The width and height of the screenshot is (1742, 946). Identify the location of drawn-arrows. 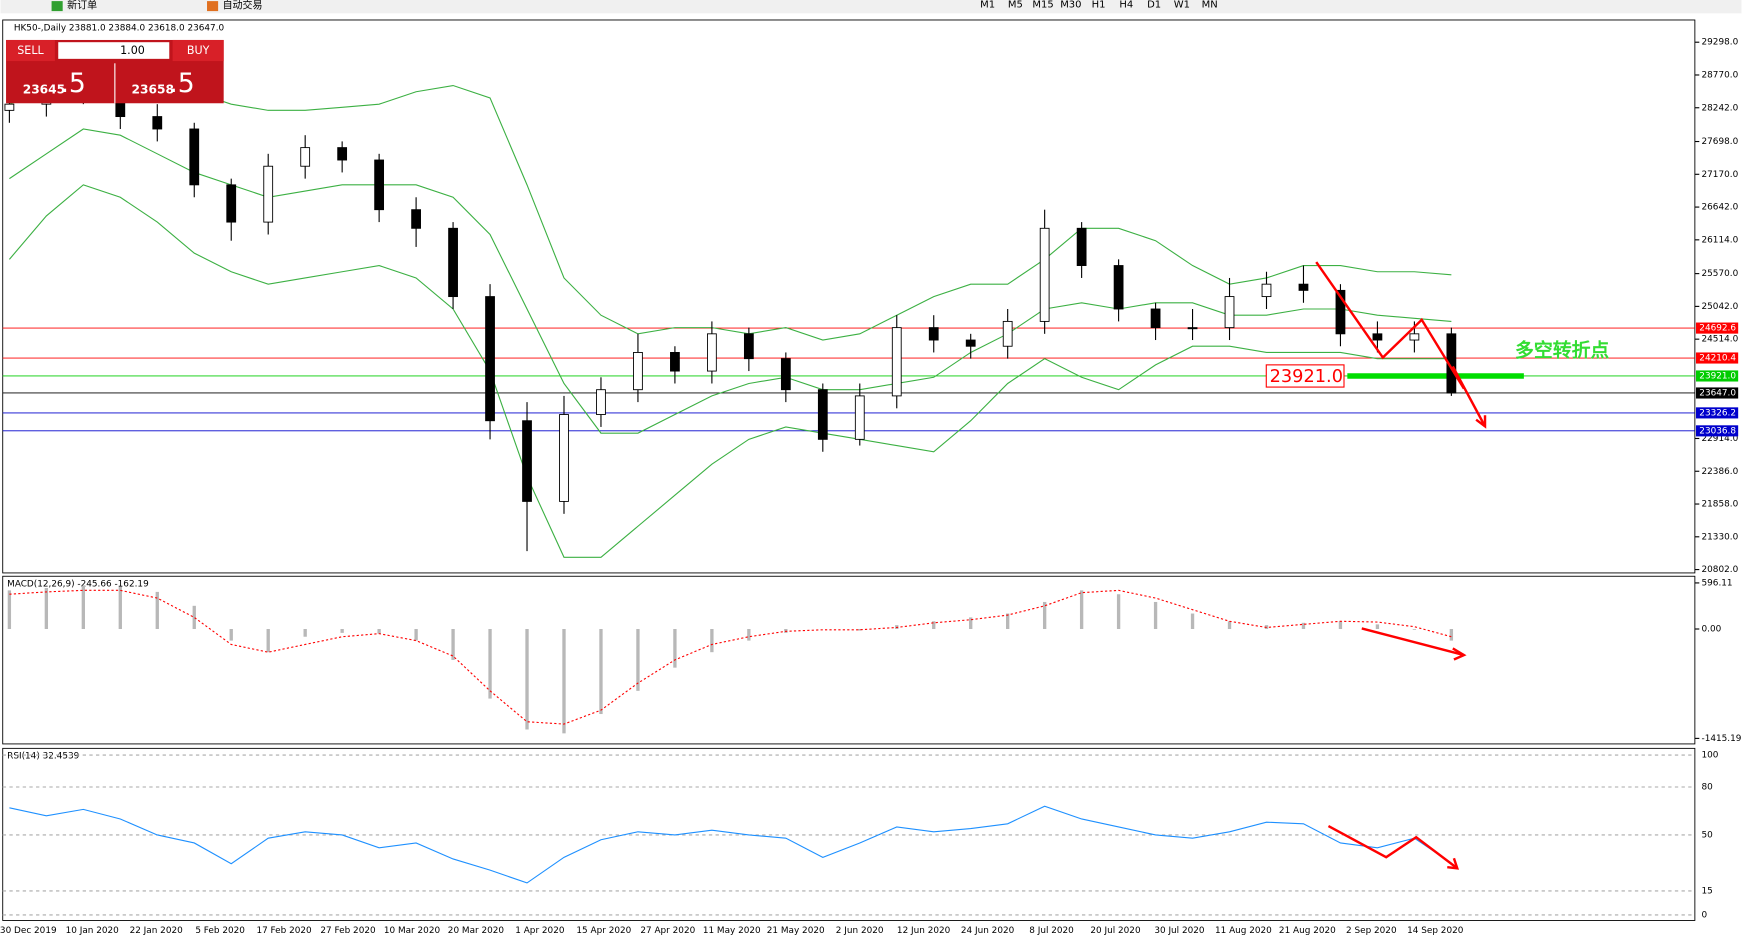
(1401, 565).